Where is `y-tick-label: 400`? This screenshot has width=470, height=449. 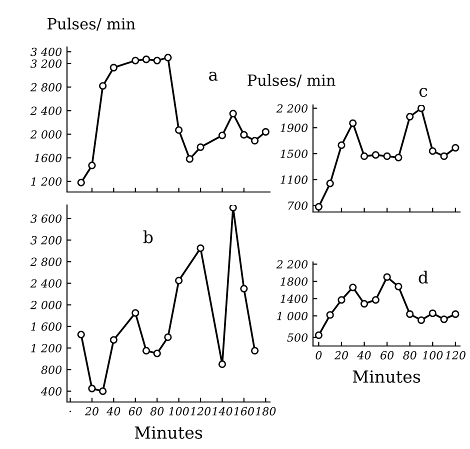
y-tick-label: 400 is located at coordinates (51, 391).